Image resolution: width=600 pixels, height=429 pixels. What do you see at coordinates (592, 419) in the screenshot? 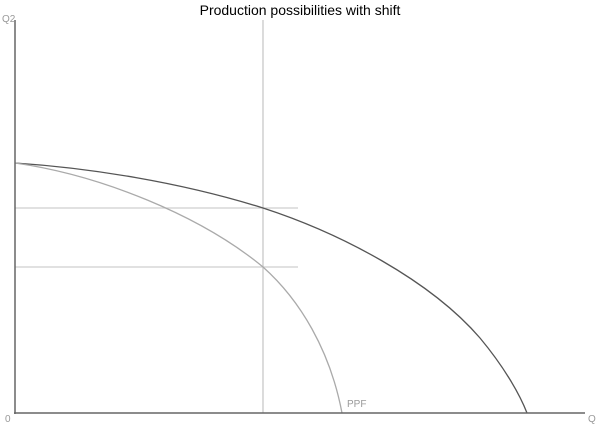
I see `x-axis-label: Q` at bounding box center [592, 419].